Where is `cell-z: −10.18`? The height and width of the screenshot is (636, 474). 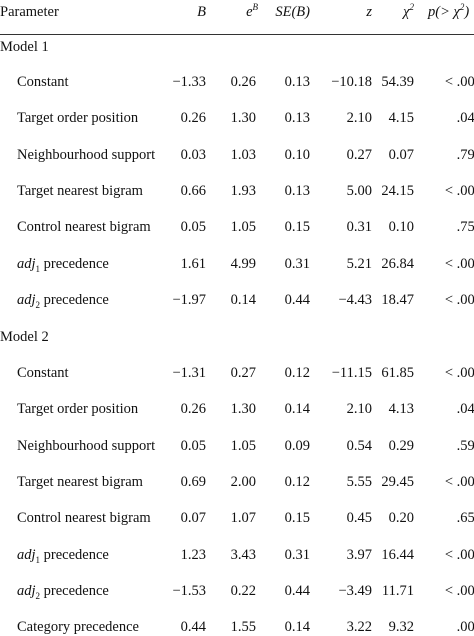 cell-z: −10.18 is located at coordinates (351, 82).